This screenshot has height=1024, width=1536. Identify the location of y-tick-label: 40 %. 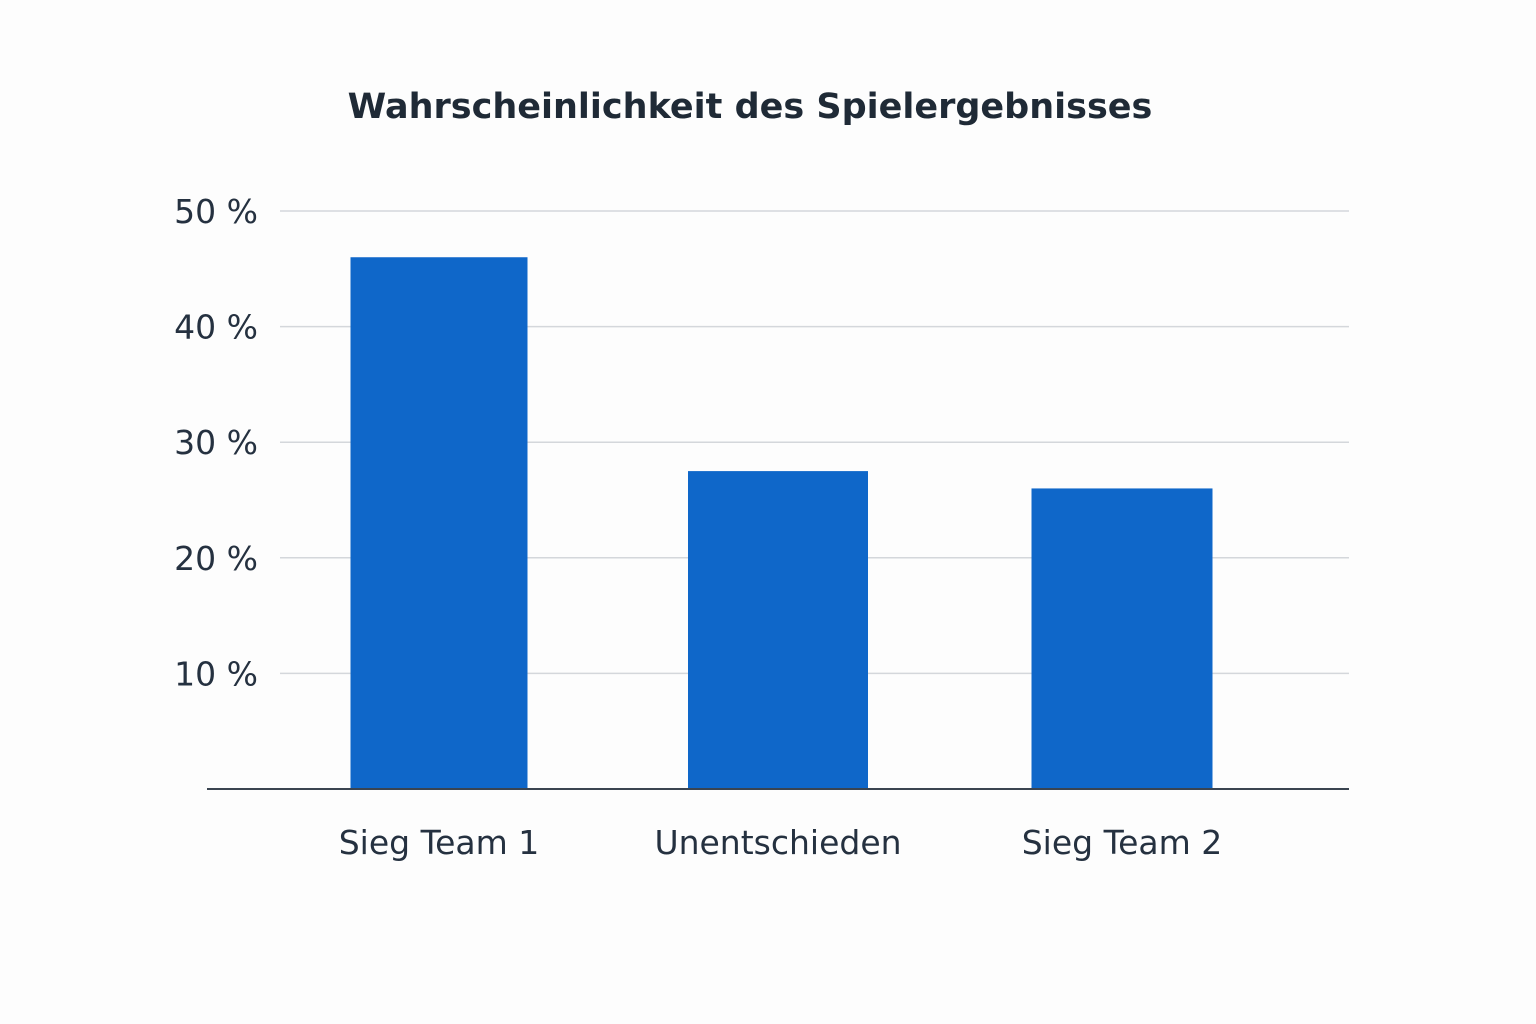
(216, 327).